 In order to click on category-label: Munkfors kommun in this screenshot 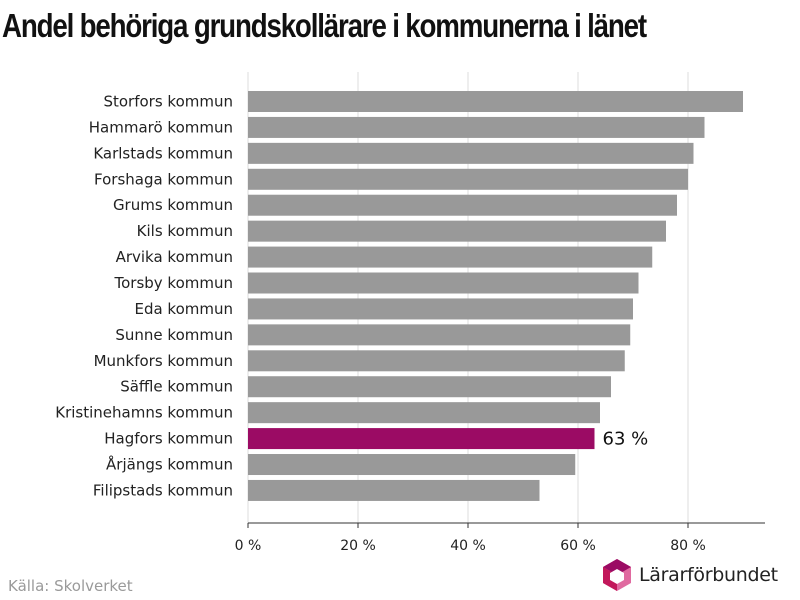, I will do `click(163, 361)`.